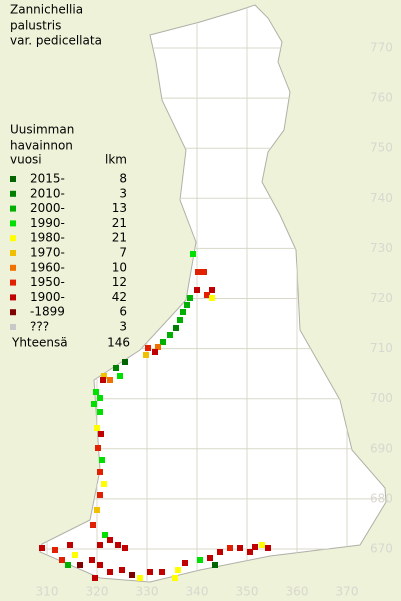 This screenshot has width=401, height=601. Describe the element at coordinates (47, 253) in the screenshot. I see `legend-label: 1970-` at that location.